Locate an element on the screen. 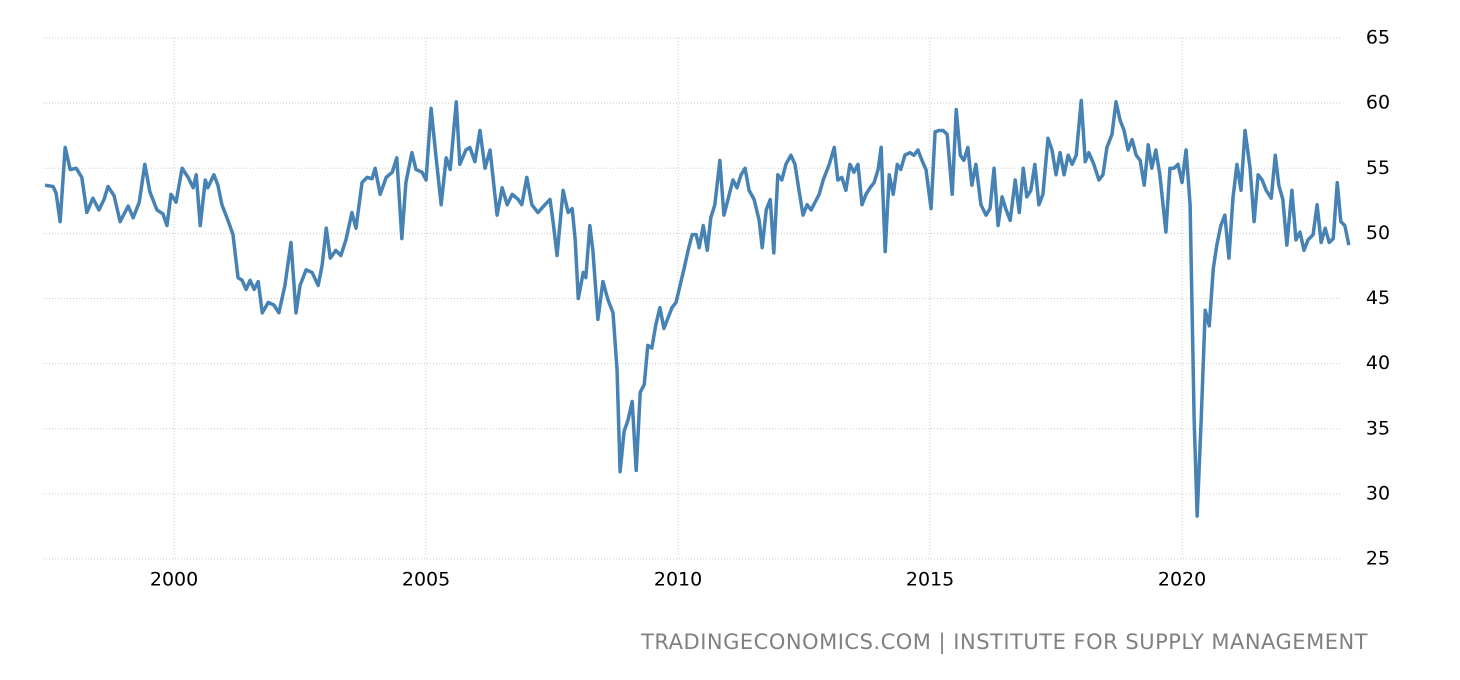  y-tick-label: 55 is located at coordinates (1378, 168).